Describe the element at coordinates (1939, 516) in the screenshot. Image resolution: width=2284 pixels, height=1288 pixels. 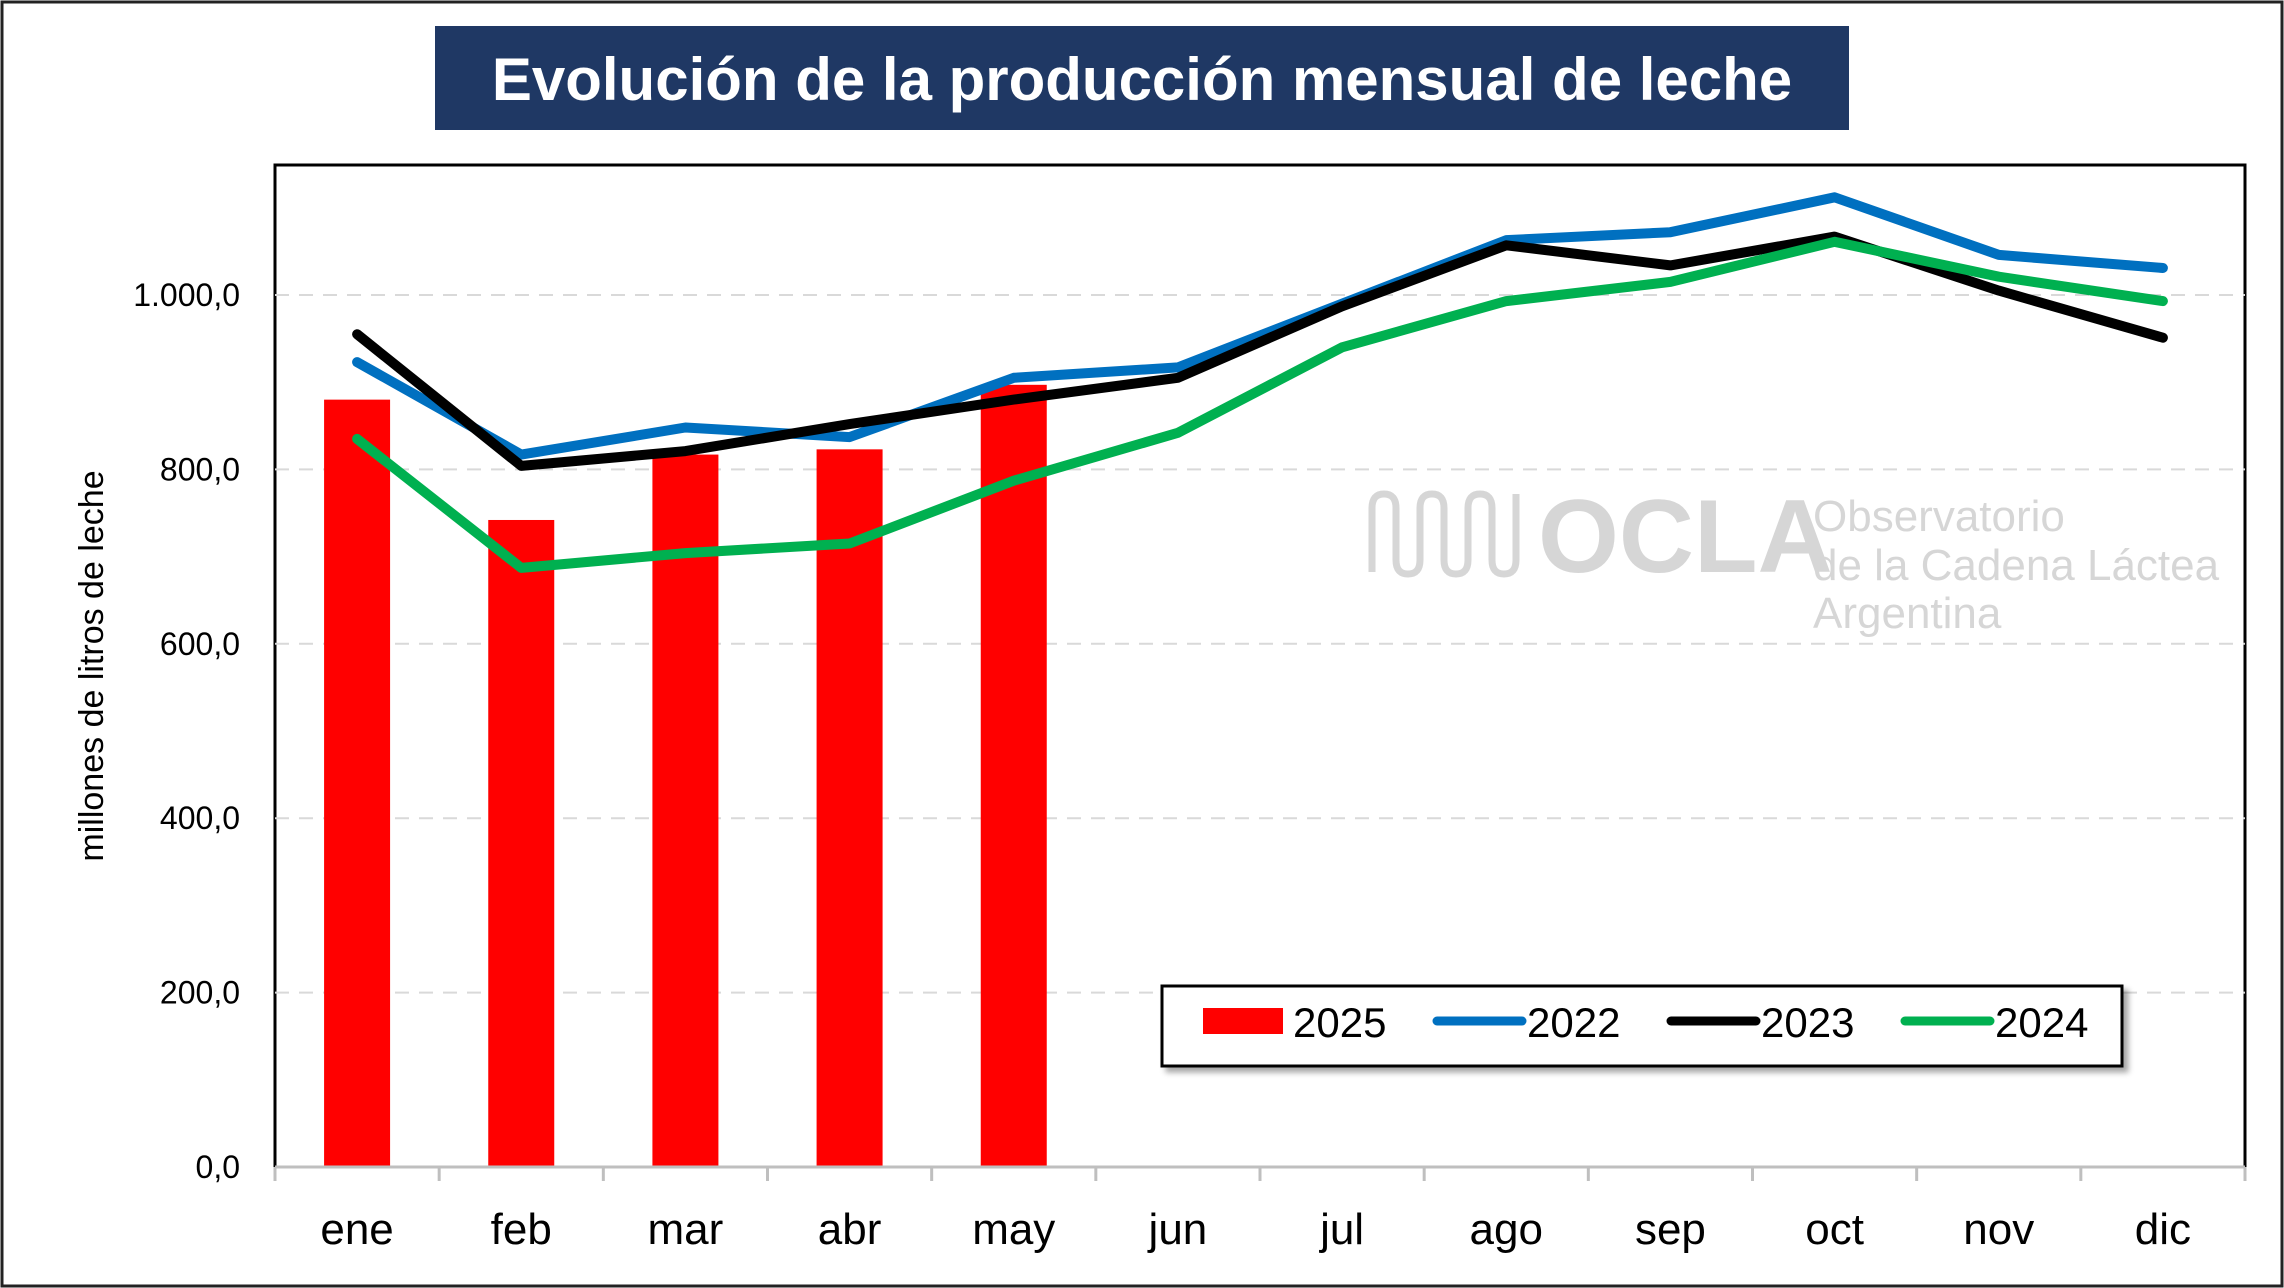
I see `watermark-line1: Observatorio` at that location.